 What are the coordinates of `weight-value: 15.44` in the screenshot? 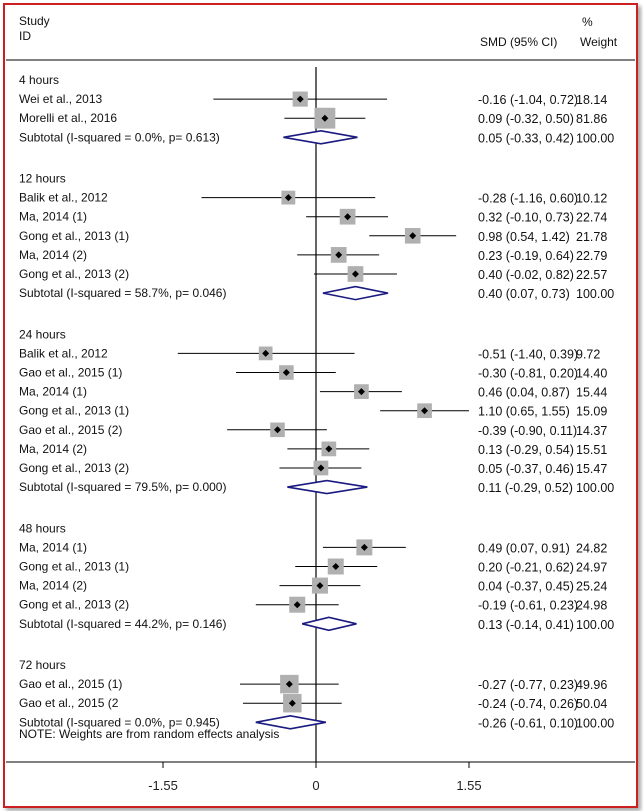 It's located at (591, 393).